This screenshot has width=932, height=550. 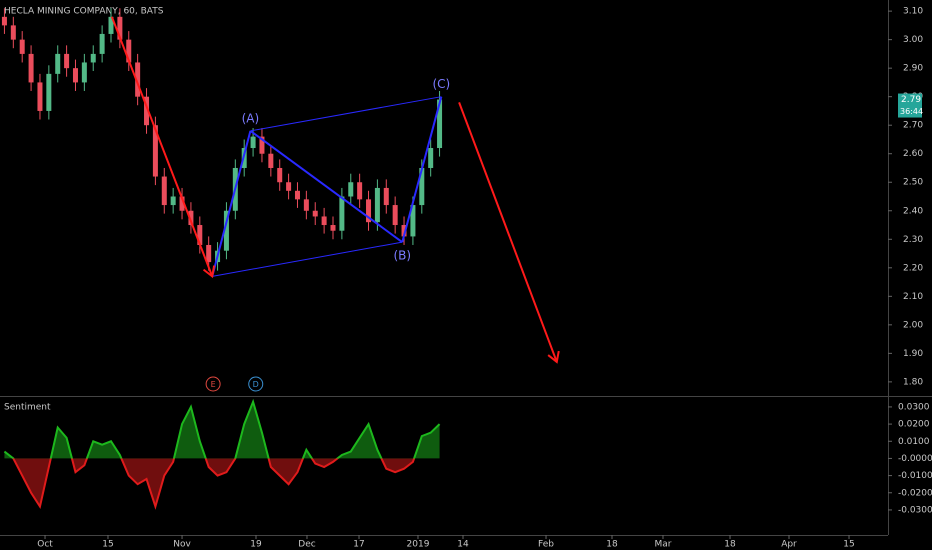 I want to click on x-tick-label: 14, so click(x=463, y=545).